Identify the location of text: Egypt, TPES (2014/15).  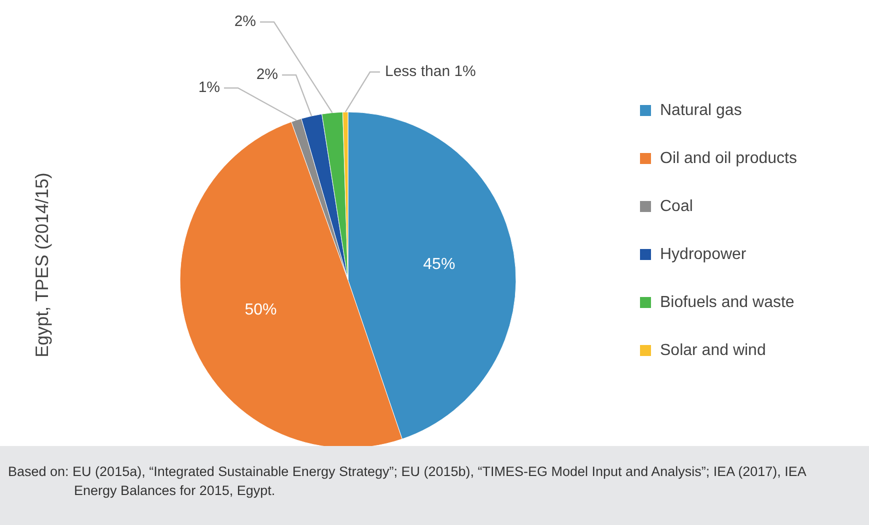
(42, 265).